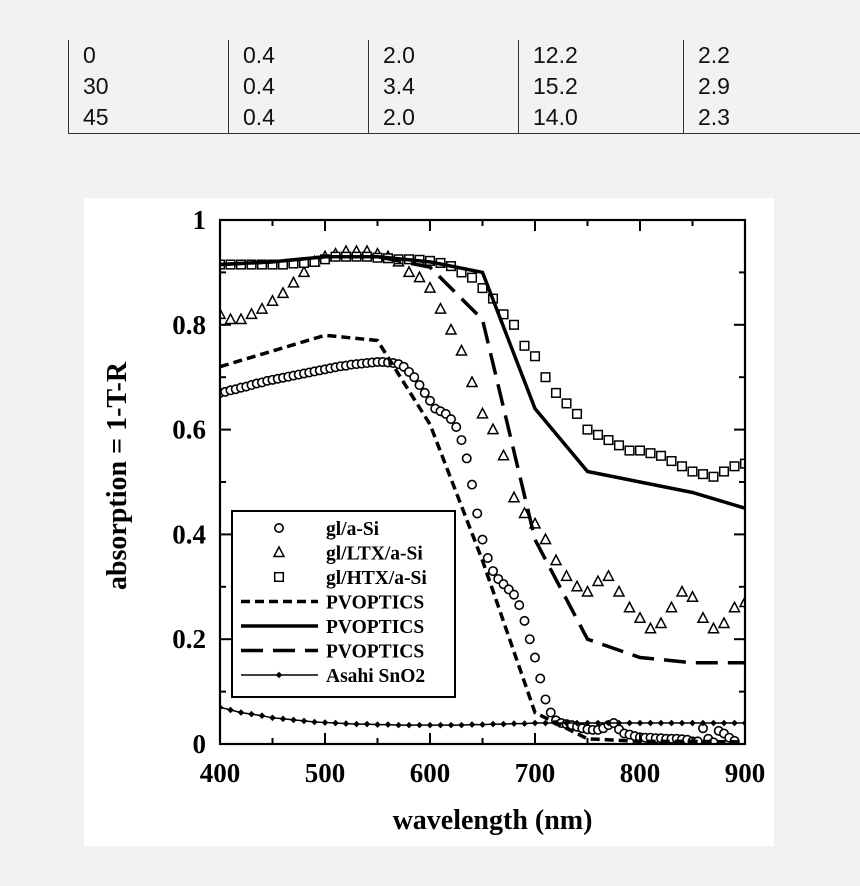 This screenshot has width=860, height=886. What do you see at coordinates (298, 55) in the screenshot?
I see `table-cell: 0.4` at bounding box center [298, 55].